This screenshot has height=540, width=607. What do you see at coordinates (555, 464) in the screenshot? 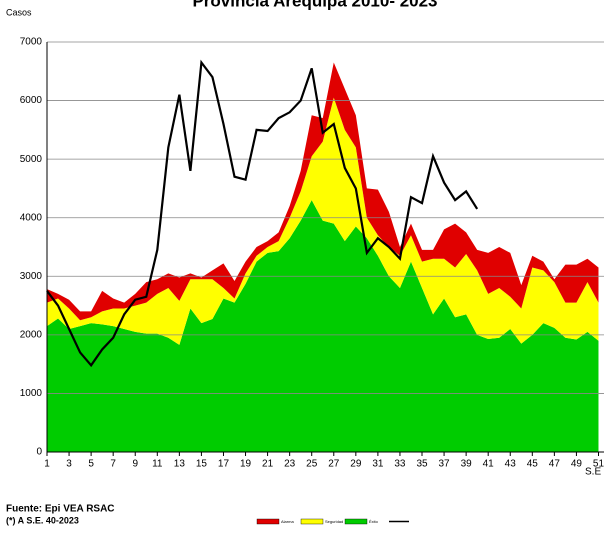
I see `x-tick-label: 47` at bounding box center [555, 464].